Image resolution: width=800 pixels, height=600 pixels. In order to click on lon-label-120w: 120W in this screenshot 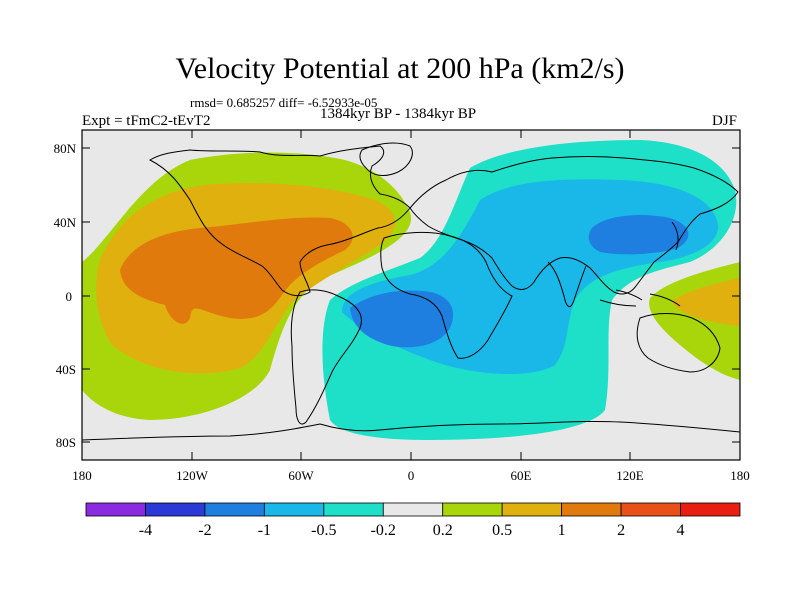, I will do `click(192, 475)`.